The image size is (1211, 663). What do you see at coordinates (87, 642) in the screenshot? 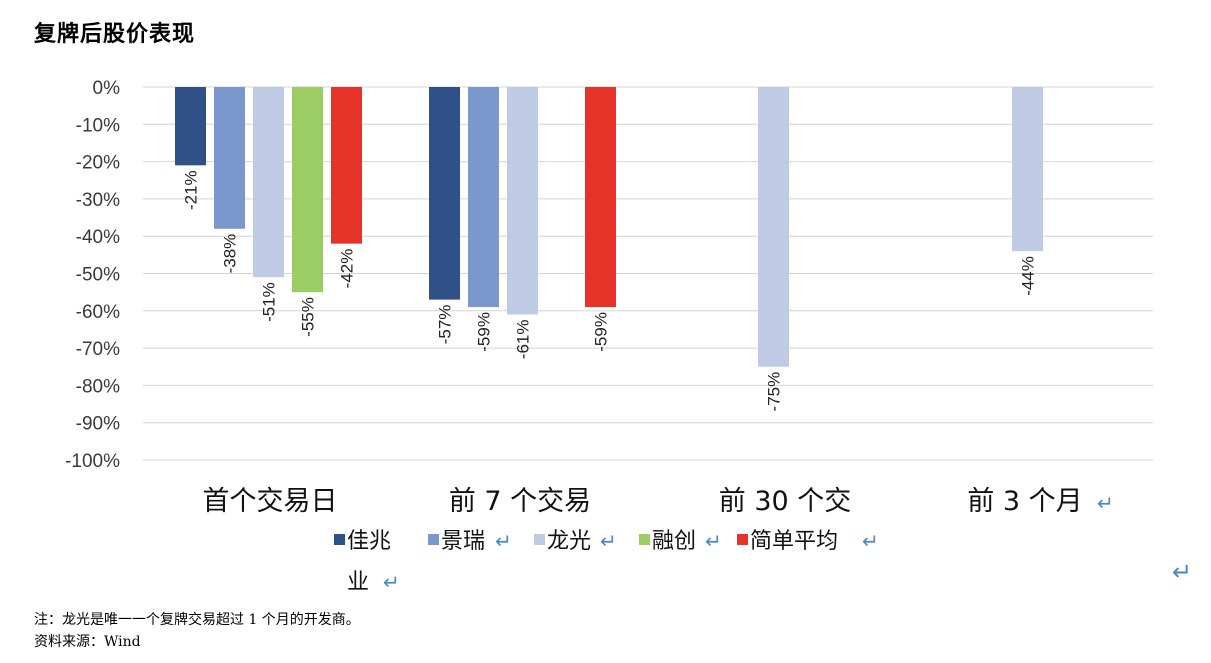
I see `source-note: 资料来源：Wind` at bounding box center [87, 642].